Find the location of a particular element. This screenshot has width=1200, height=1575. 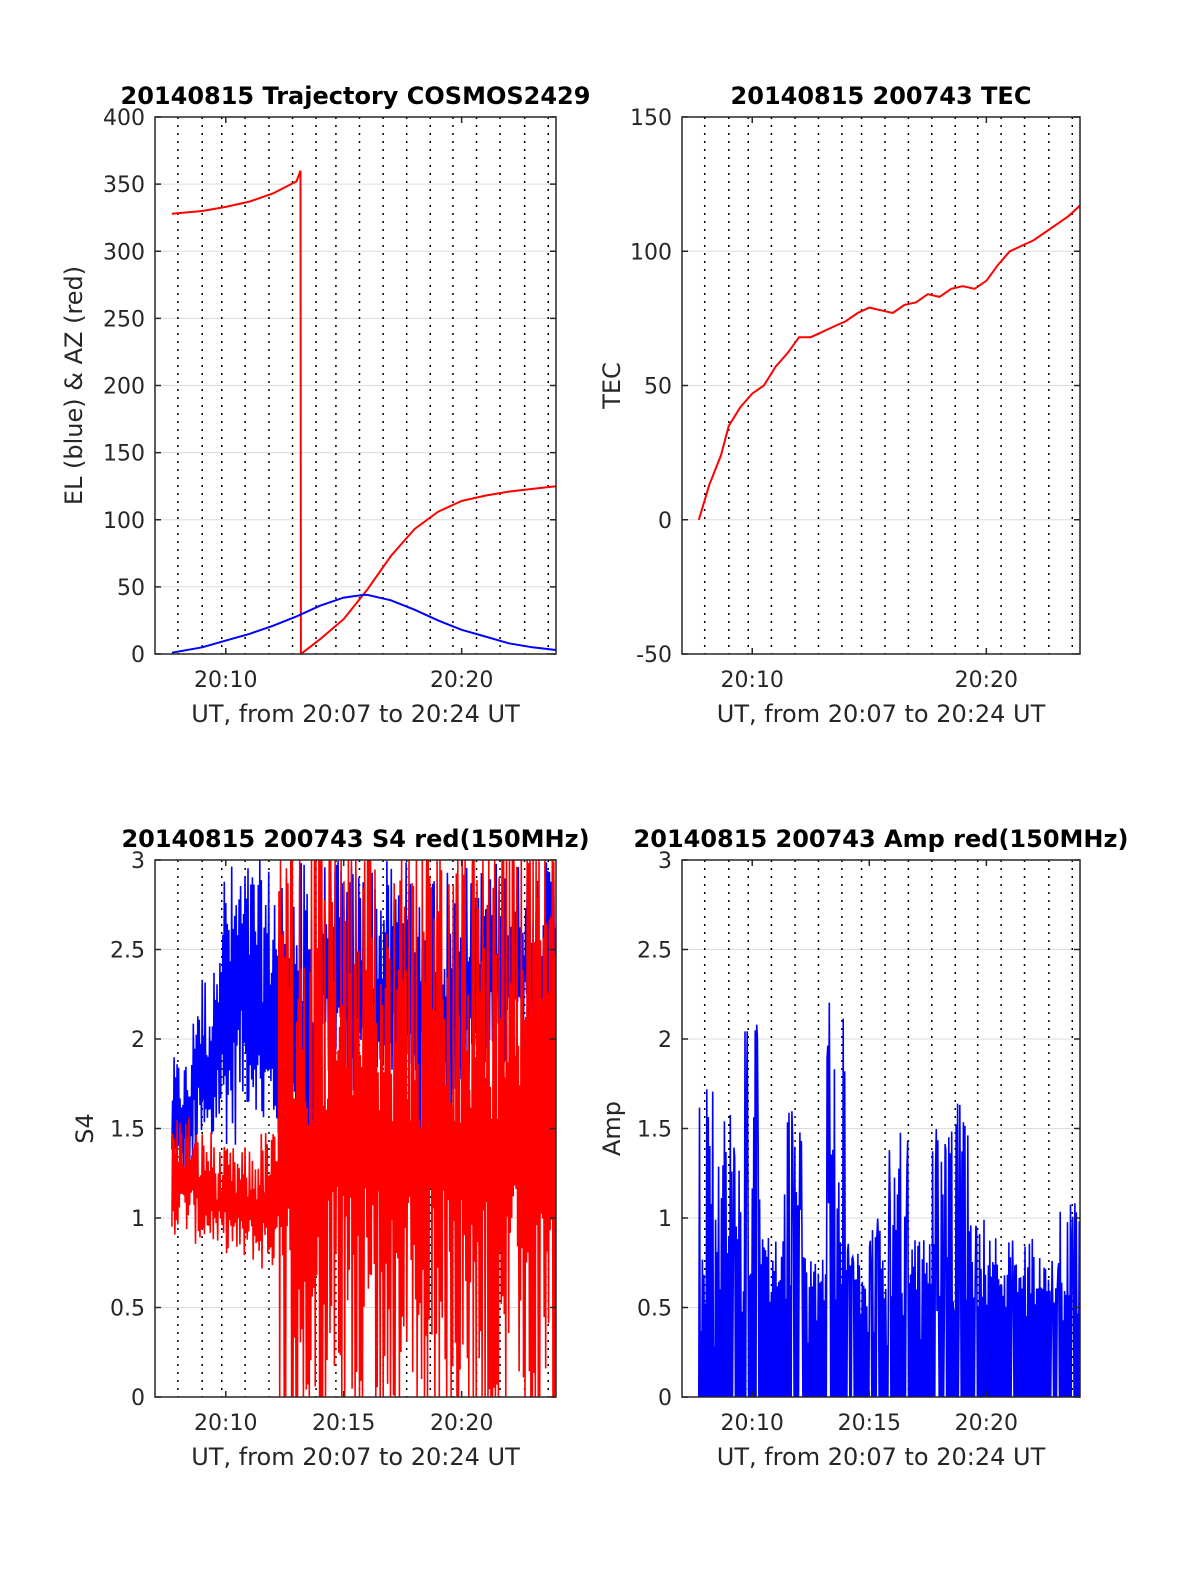

y-tick-label: -50 is located at coordinates (654, 655).